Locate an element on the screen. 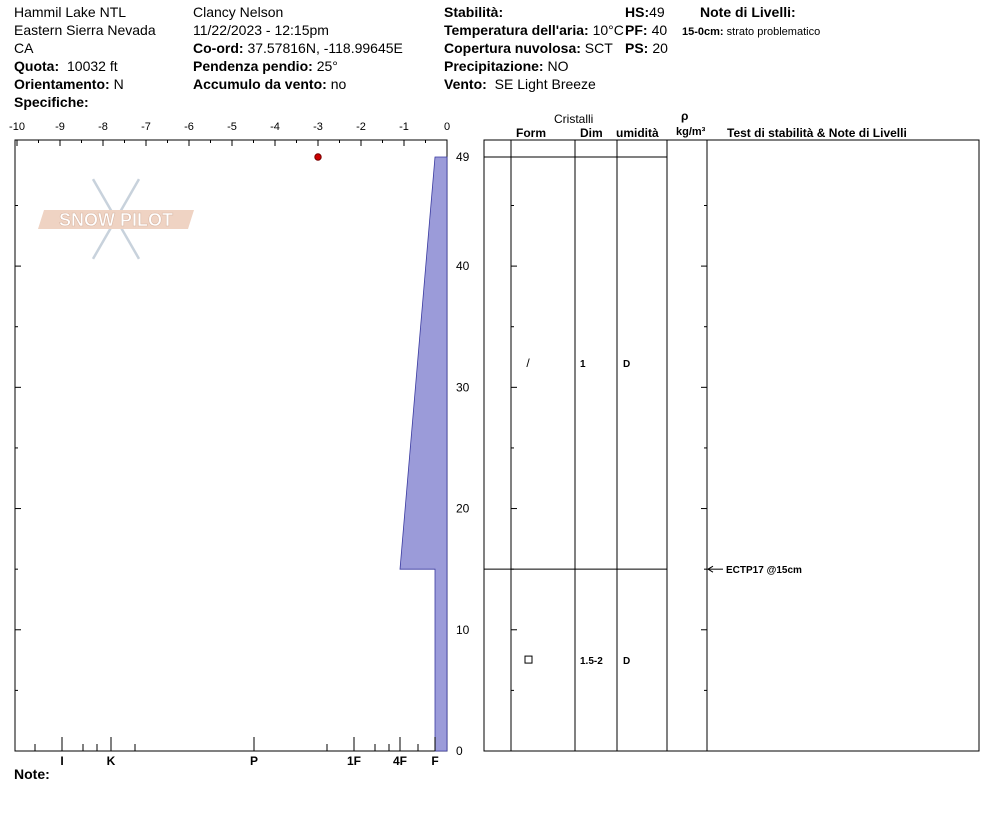  wind-loading: Accumulo da vento: no is located at coordinates (269, 84).